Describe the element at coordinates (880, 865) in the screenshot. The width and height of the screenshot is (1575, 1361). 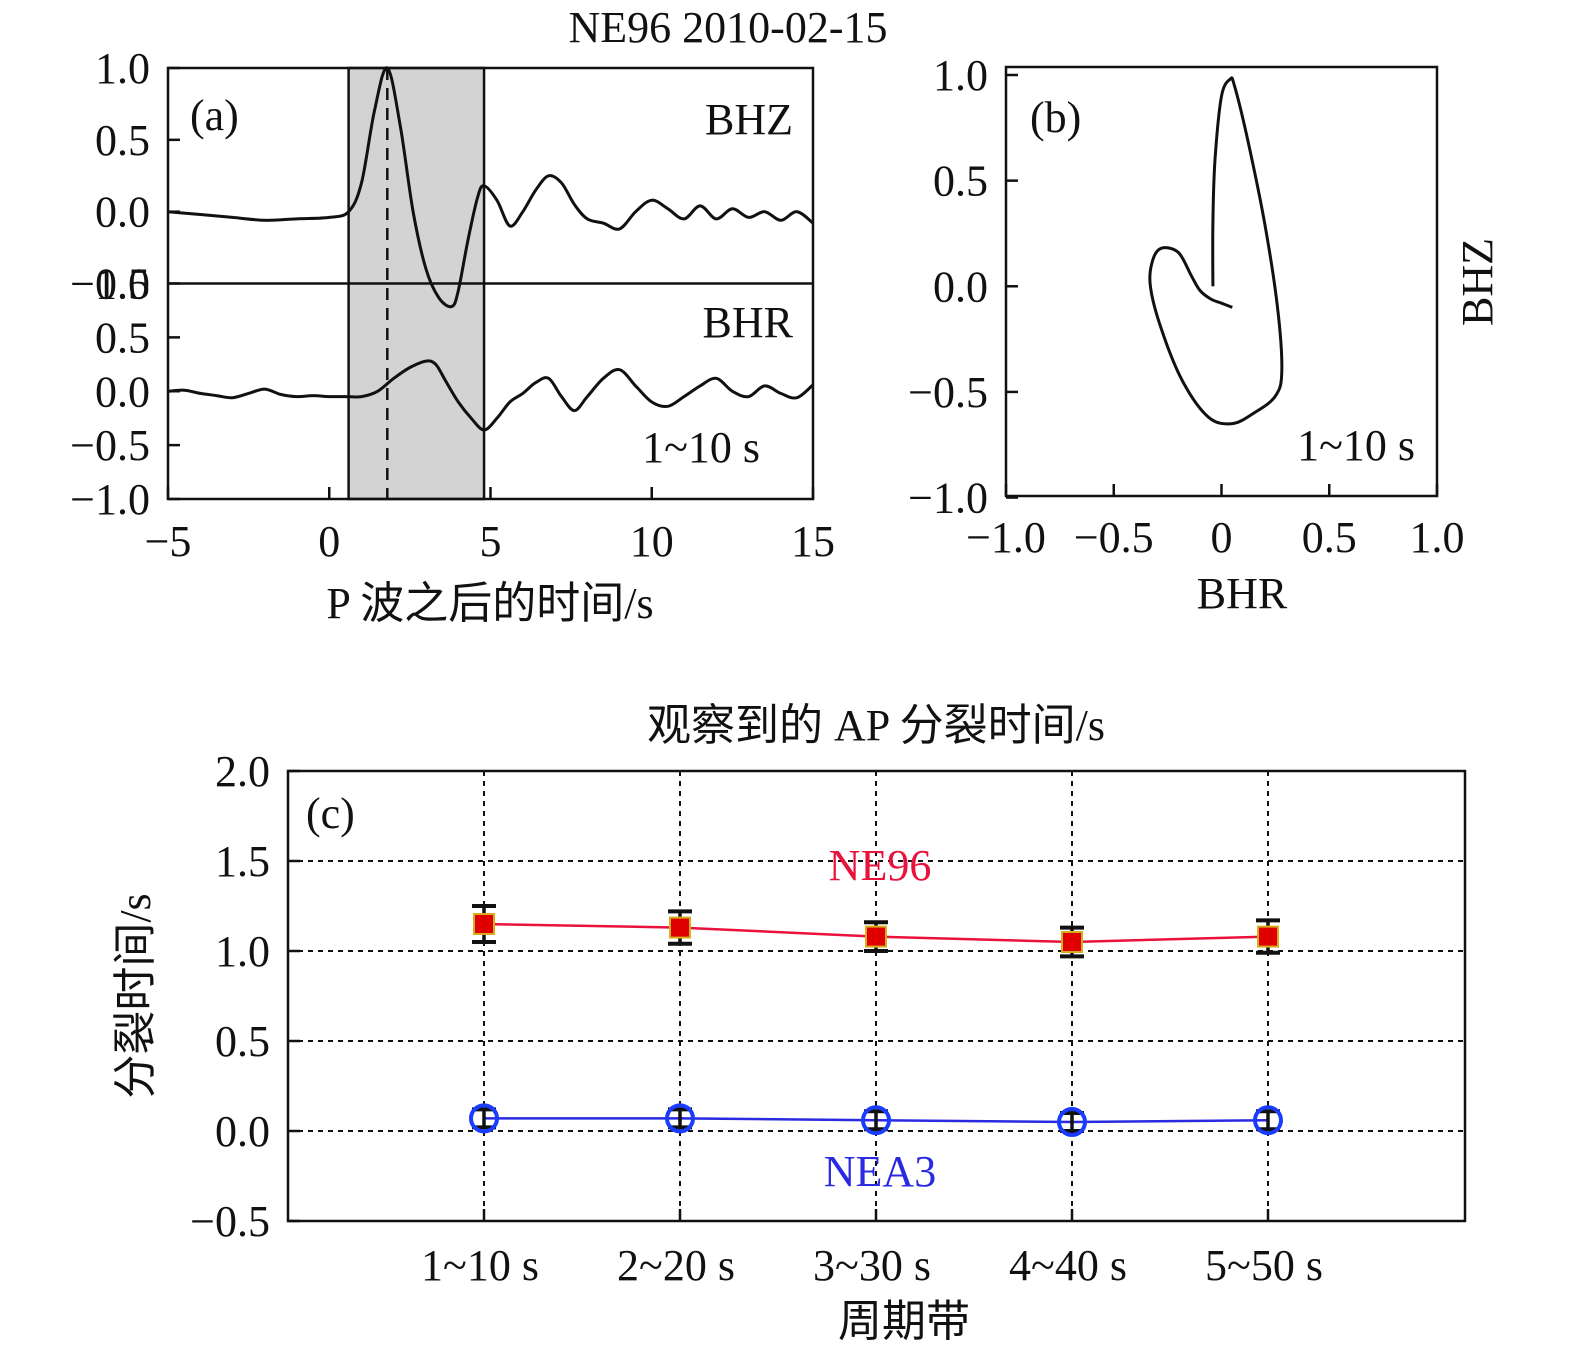
I see `ne96-series-label: NE96` at that location.